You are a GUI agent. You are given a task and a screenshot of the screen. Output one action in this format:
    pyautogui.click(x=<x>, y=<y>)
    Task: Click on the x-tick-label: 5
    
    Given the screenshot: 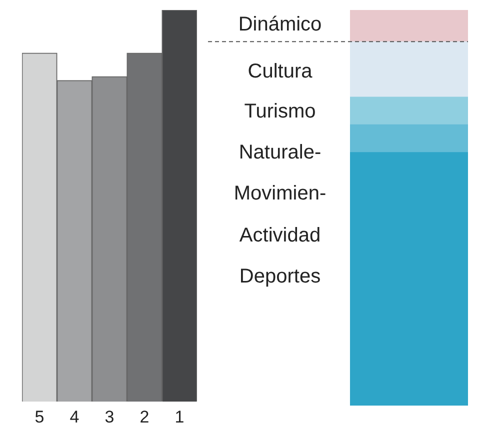 What is the action you would take?
    pyautogui.click(x=39, y=416)
    